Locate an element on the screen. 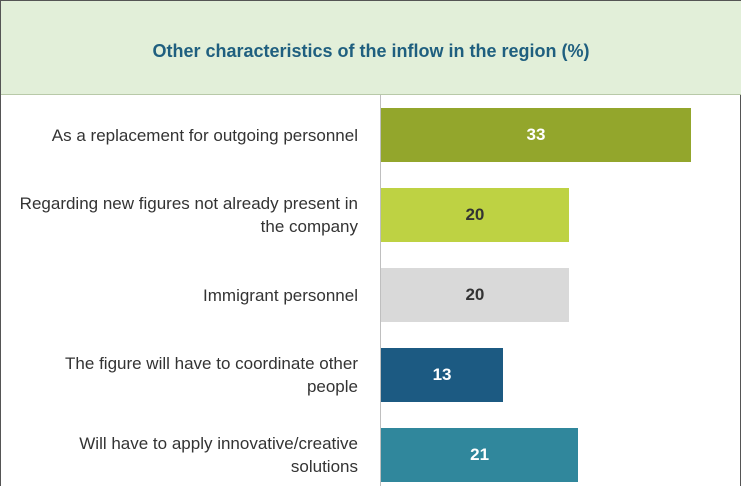  data-label: 21 is located at coordinates (480, 454).